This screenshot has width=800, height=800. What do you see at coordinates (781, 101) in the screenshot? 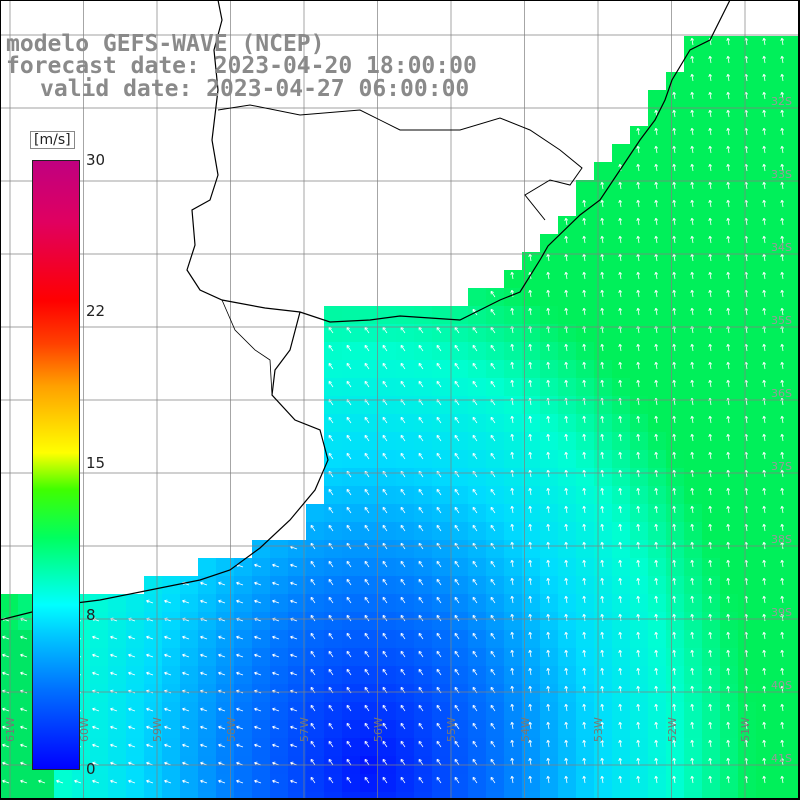
I see `latitude-label: 32S` at bounding box center [781, 101].